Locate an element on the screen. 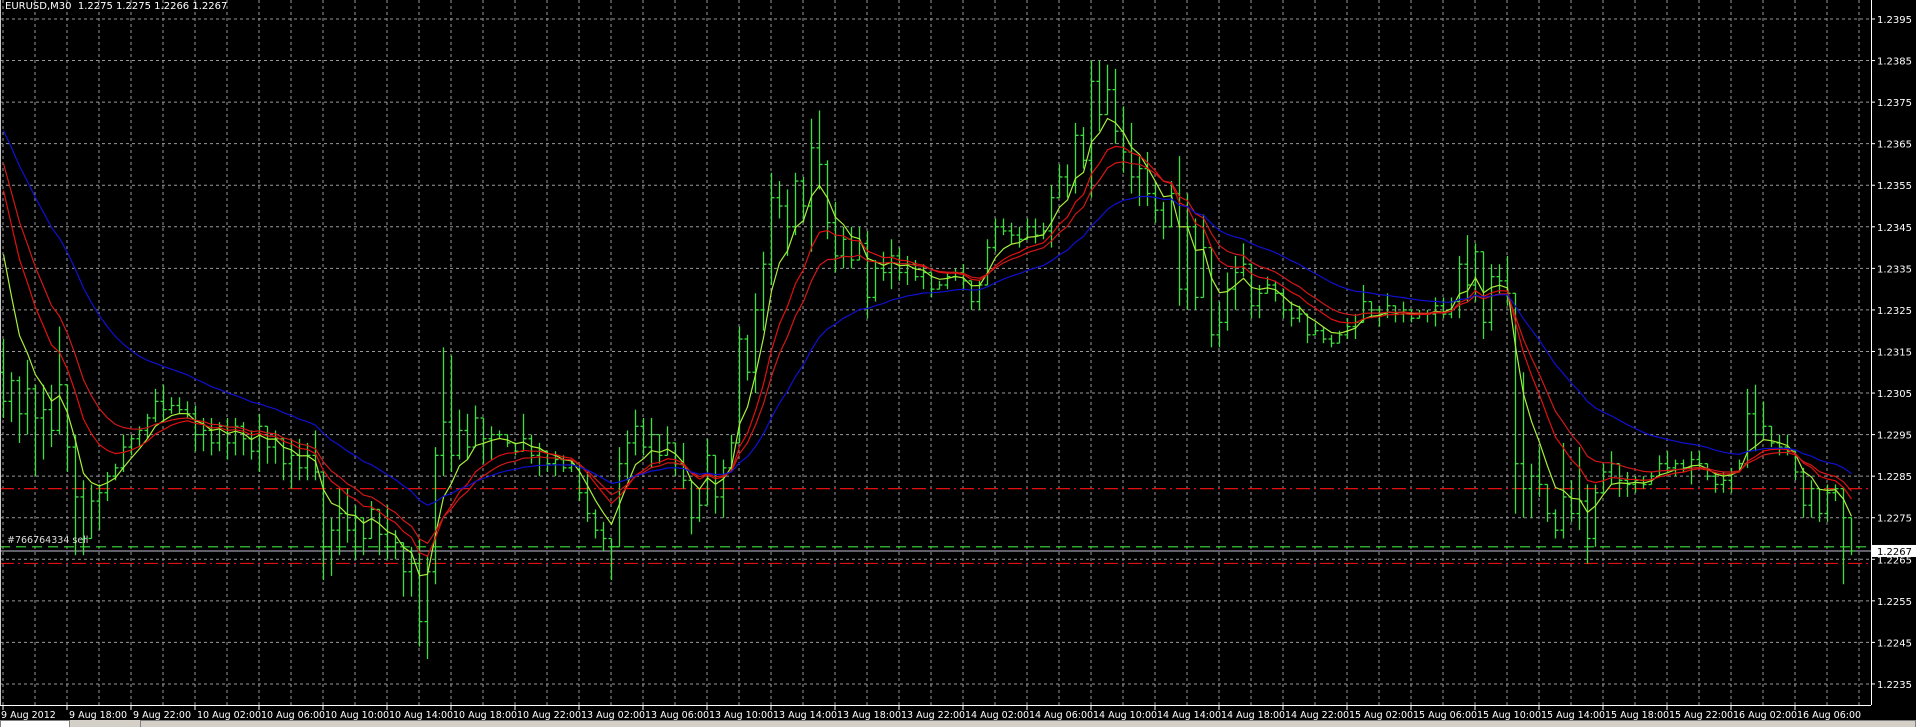 Image resolution: width=1916 pixels, height=727 pixels. y-tick-label: 1.2375 is located at coordinates (1894, 103).